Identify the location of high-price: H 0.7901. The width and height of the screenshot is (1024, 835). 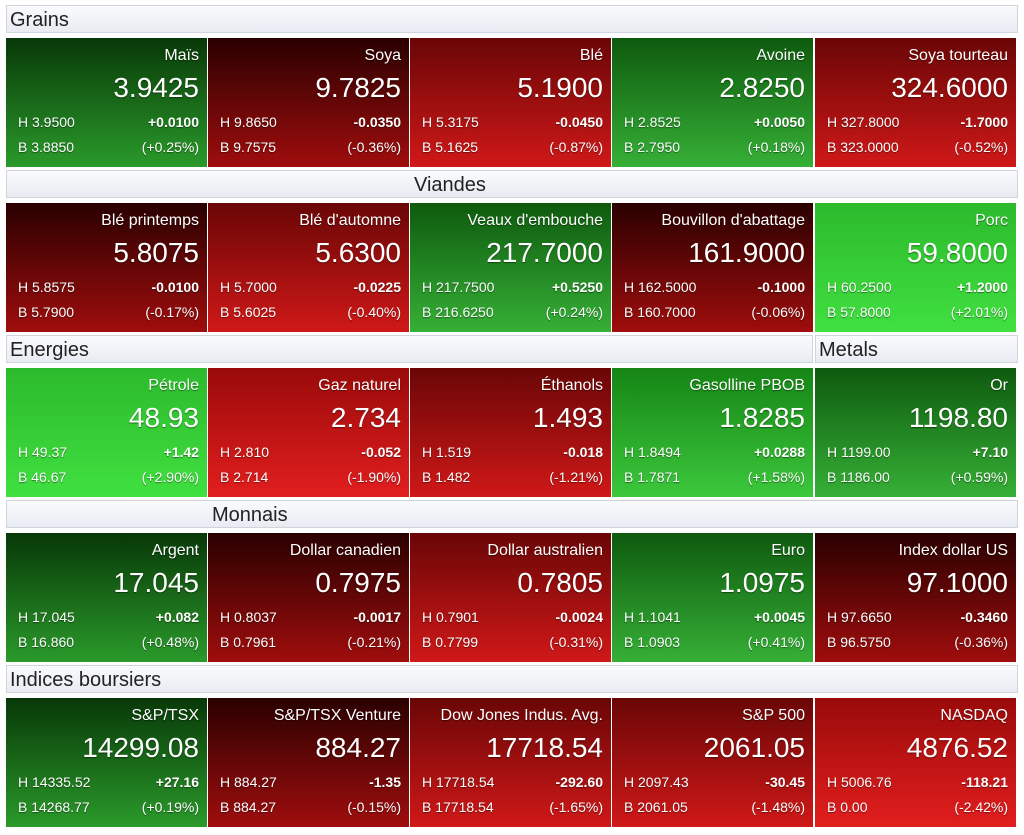
(450, 617).